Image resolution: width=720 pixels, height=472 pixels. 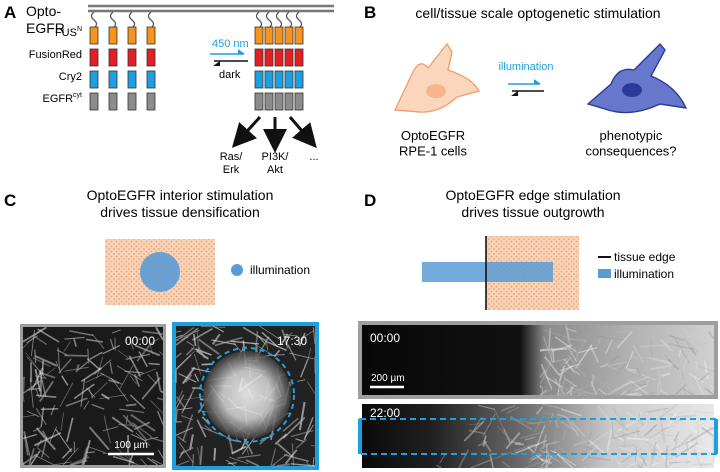 I want to click on cell-blue-nucleus, so click(x=632, y=90).